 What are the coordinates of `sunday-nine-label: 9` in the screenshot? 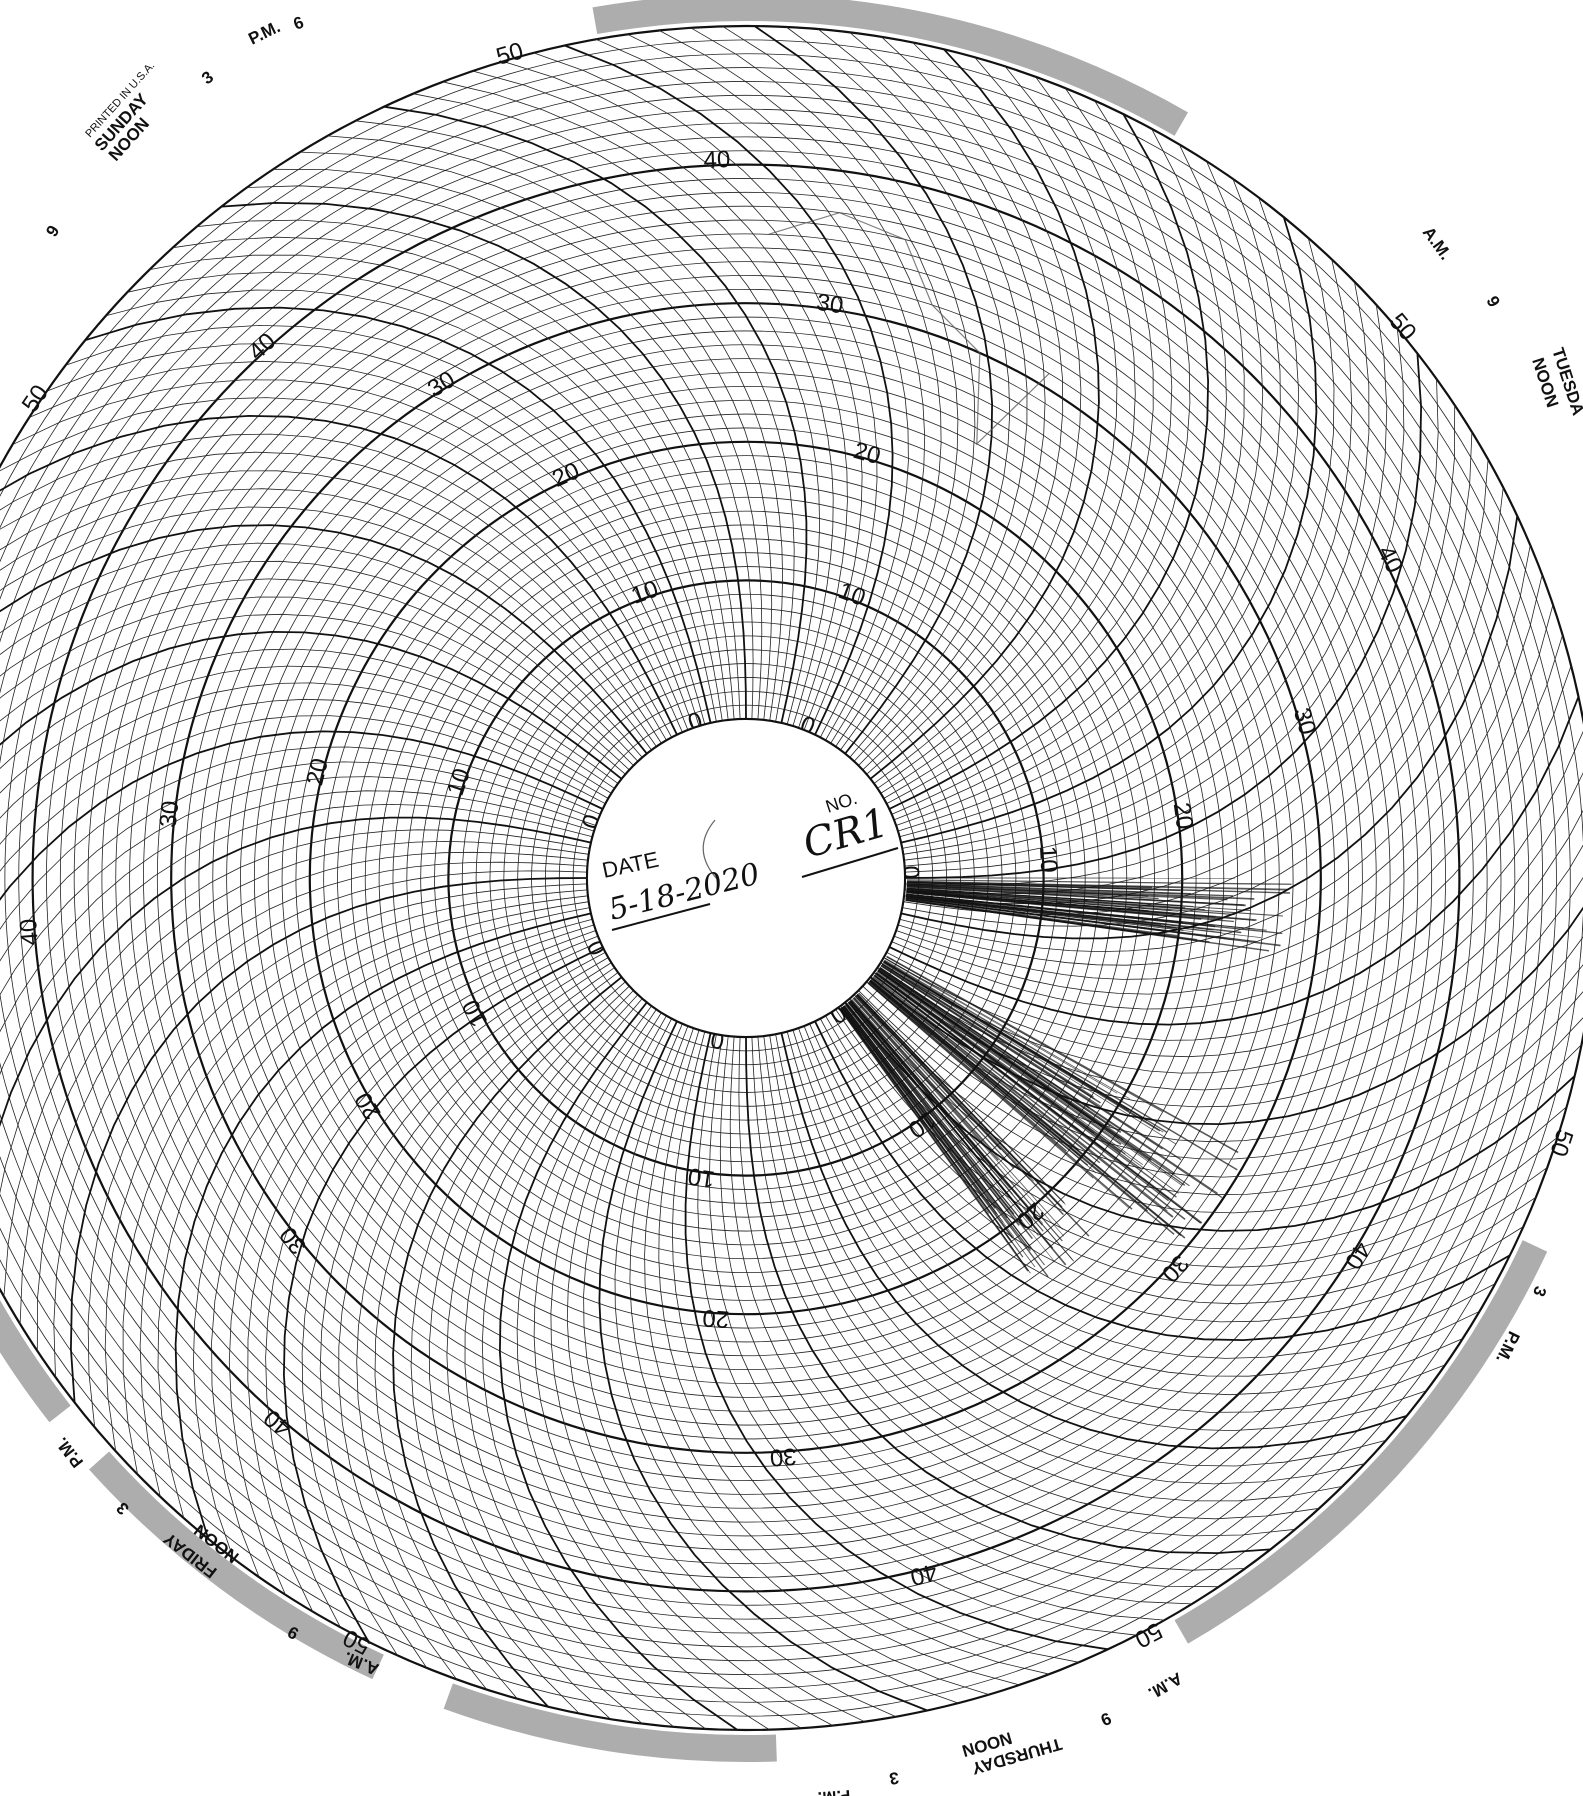 It's located at (52, 231).